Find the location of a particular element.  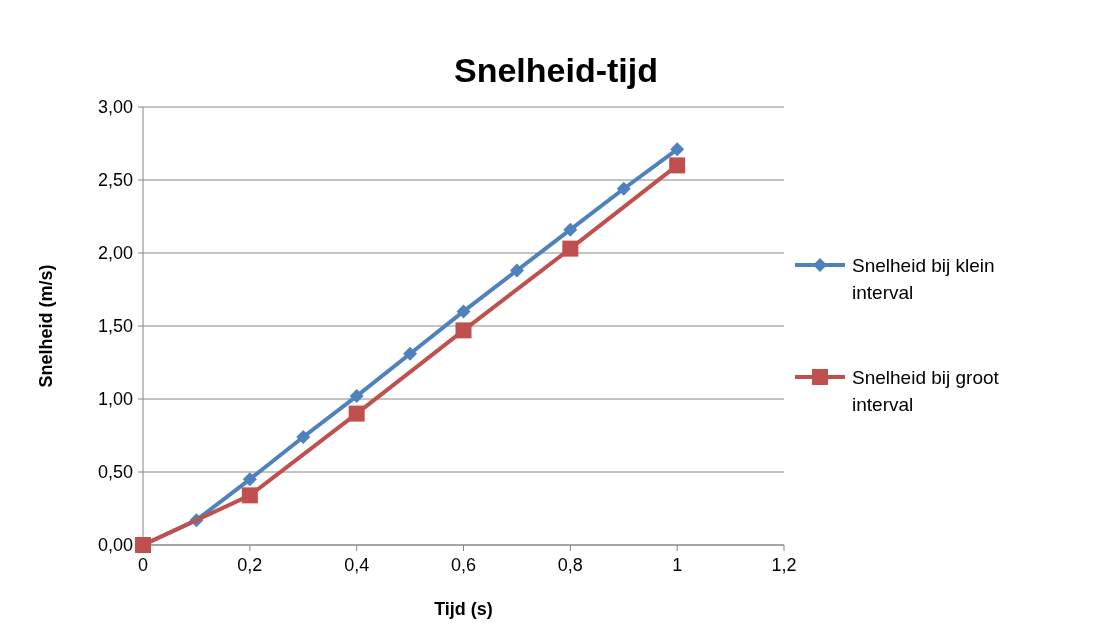

y-tick-label: 2,00 is located at coordinates (115, 253).